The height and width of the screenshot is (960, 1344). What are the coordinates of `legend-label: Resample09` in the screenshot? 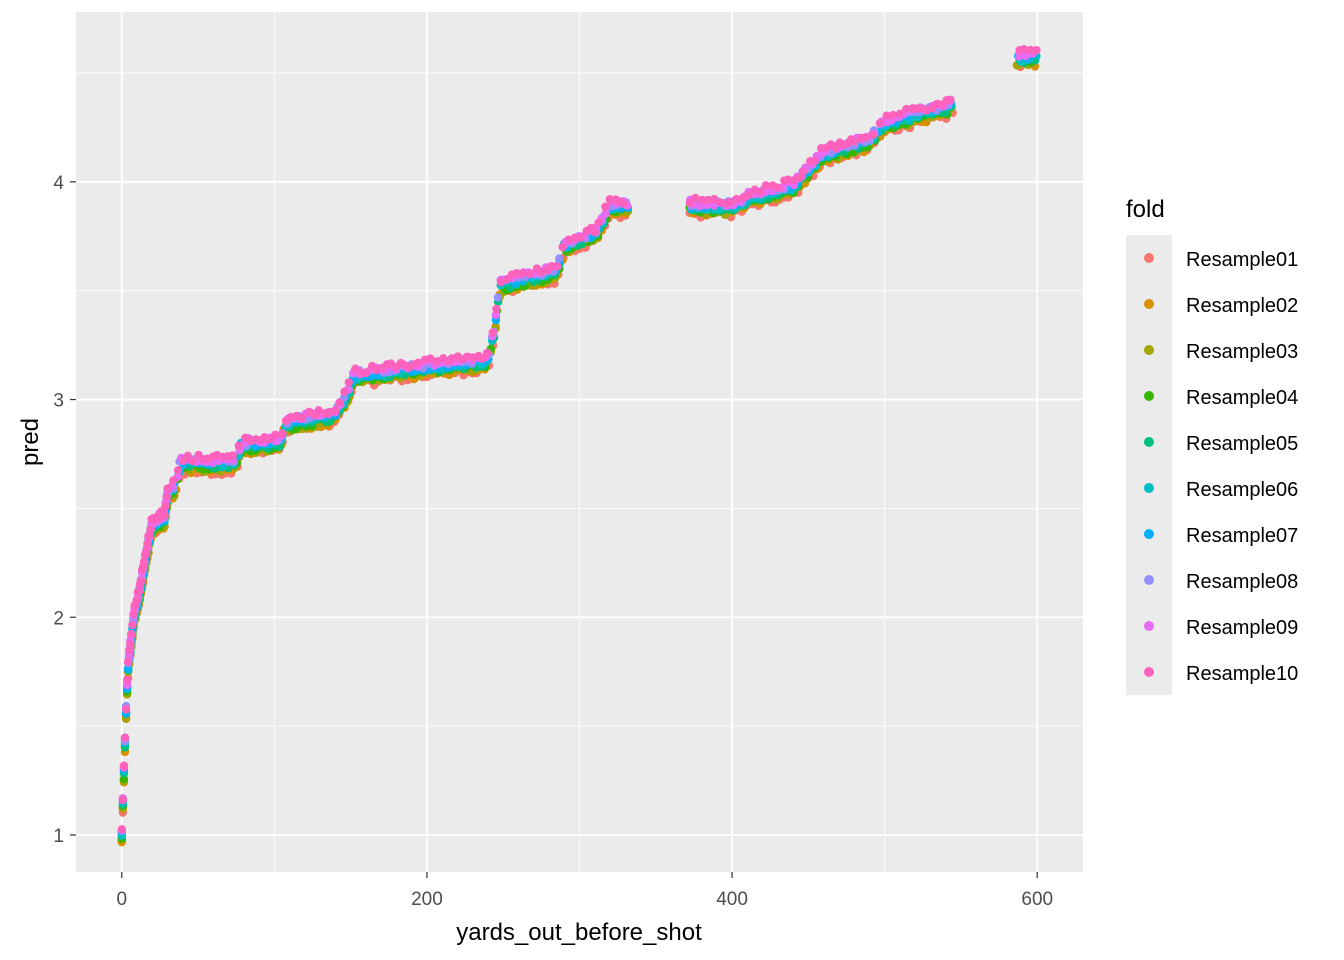 It's located at (1242, 628).